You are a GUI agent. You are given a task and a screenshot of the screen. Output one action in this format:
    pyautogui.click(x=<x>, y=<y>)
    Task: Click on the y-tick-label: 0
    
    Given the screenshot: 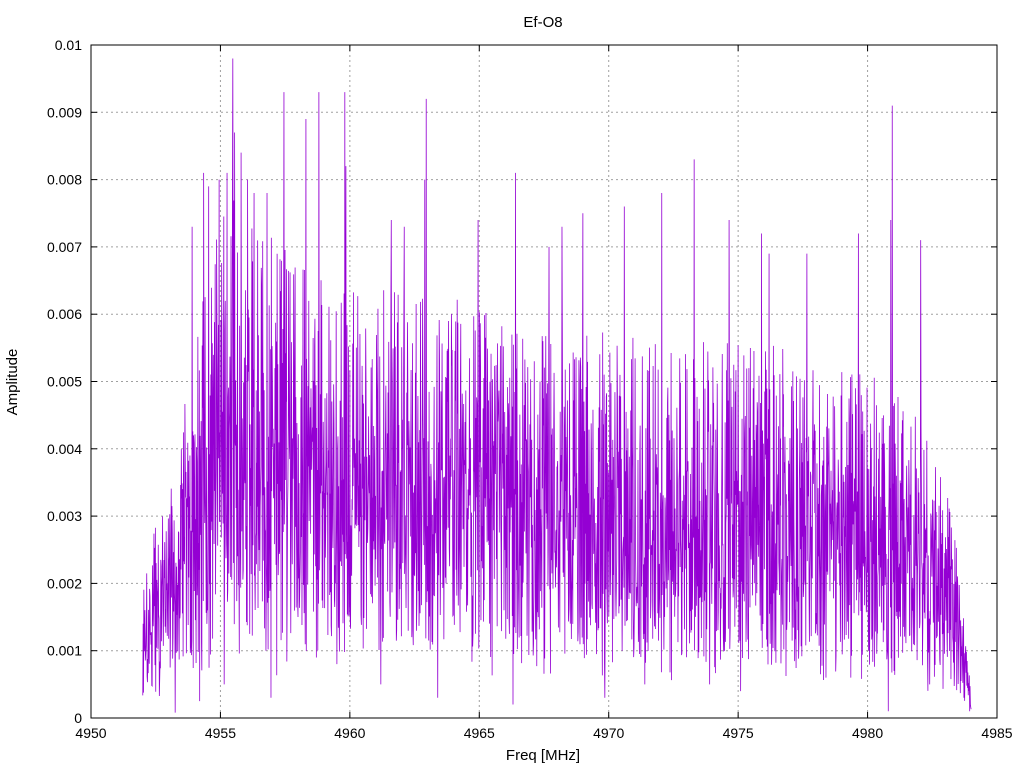 What is the action you would take?
    pyautogui.click(x=78, y=718)
    